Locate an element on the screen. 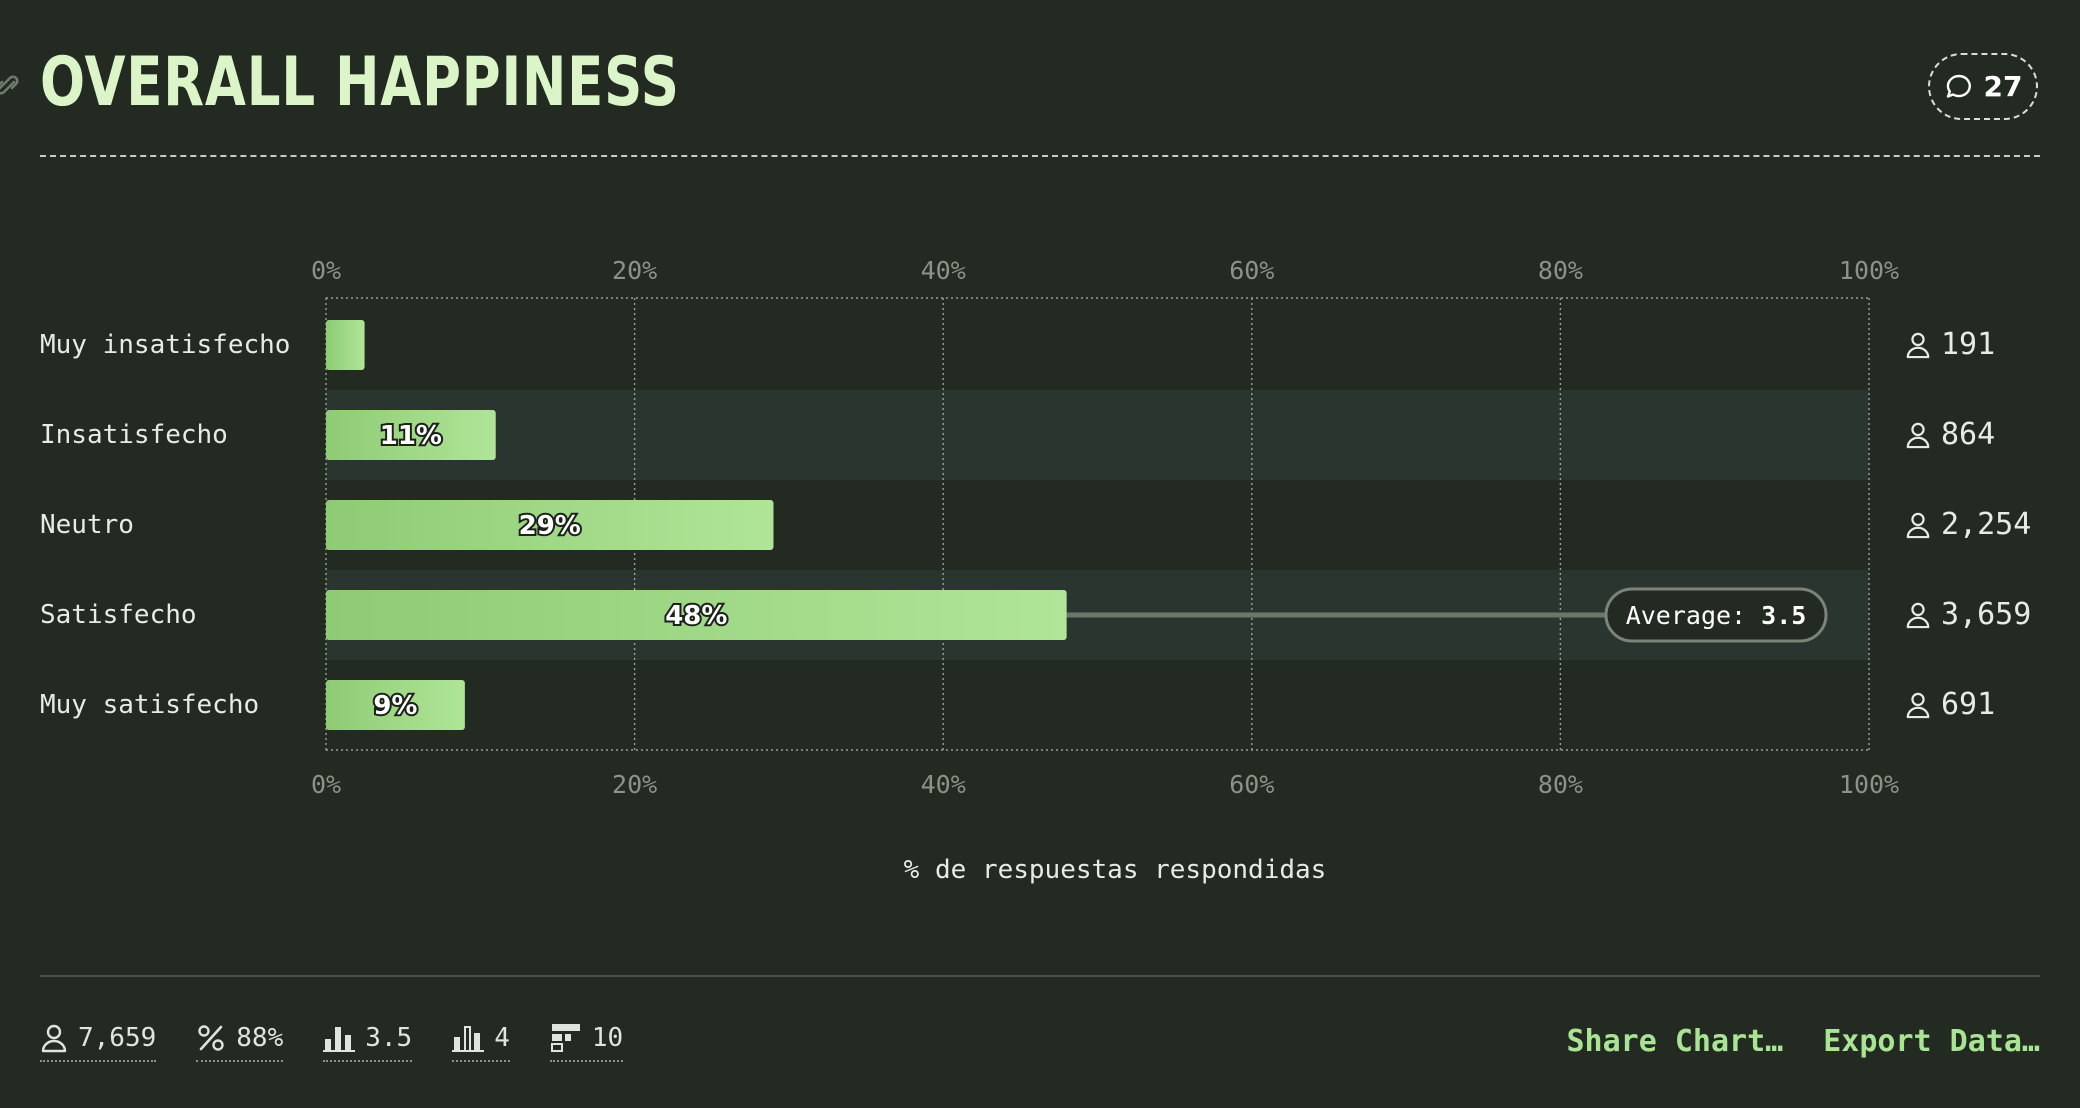 The width and height of the screenshot is (2080, 1108). x-tick-top: 0% is located at coordinates (326, 270).